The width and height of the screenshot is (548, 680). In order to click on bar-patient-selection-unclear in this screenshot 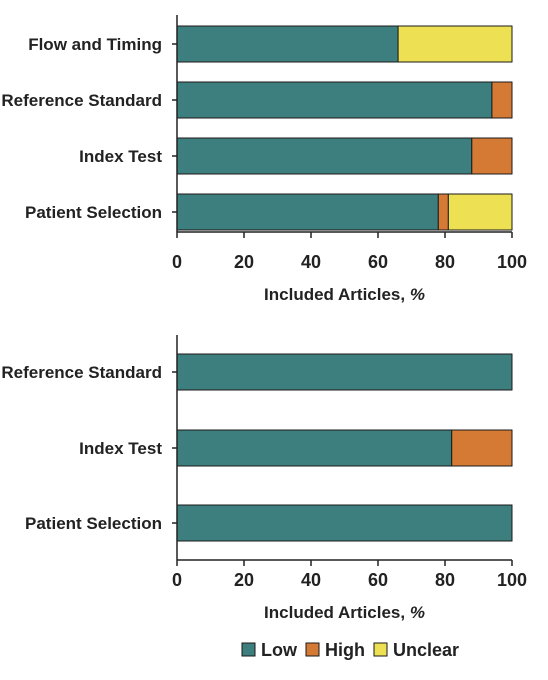, I will do `click(480, 212)`.